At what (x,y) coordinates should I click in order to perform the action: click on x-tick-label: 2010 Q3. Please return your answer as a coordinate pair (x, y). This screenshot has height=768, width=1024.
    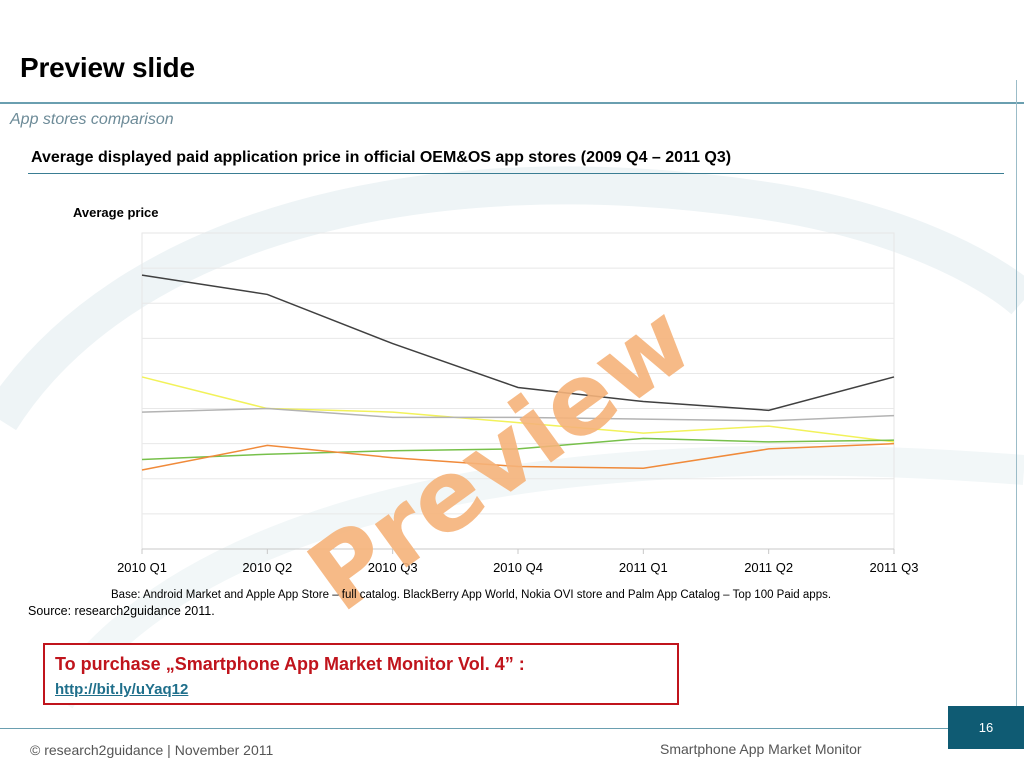
    Looking at the image, I should click on (393, 567).